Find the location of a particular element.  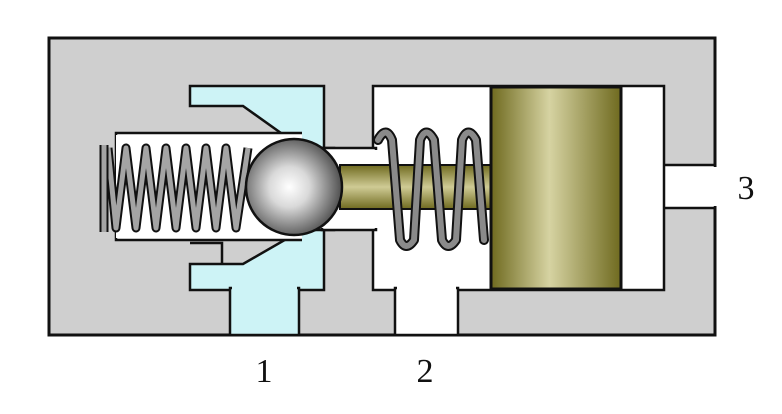

port-3-label: 3 is located at coordinates (746, 188).